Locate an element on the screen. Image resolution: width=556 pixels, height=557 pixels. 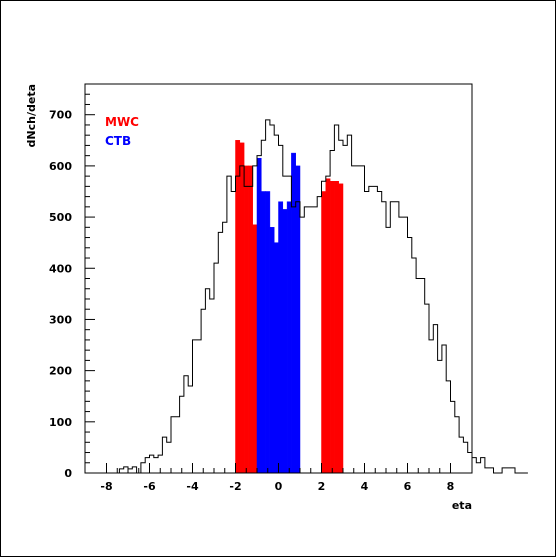
y-ticks: 0 100 200 300 400 500 600 700 is located at coordinates (72, 281).